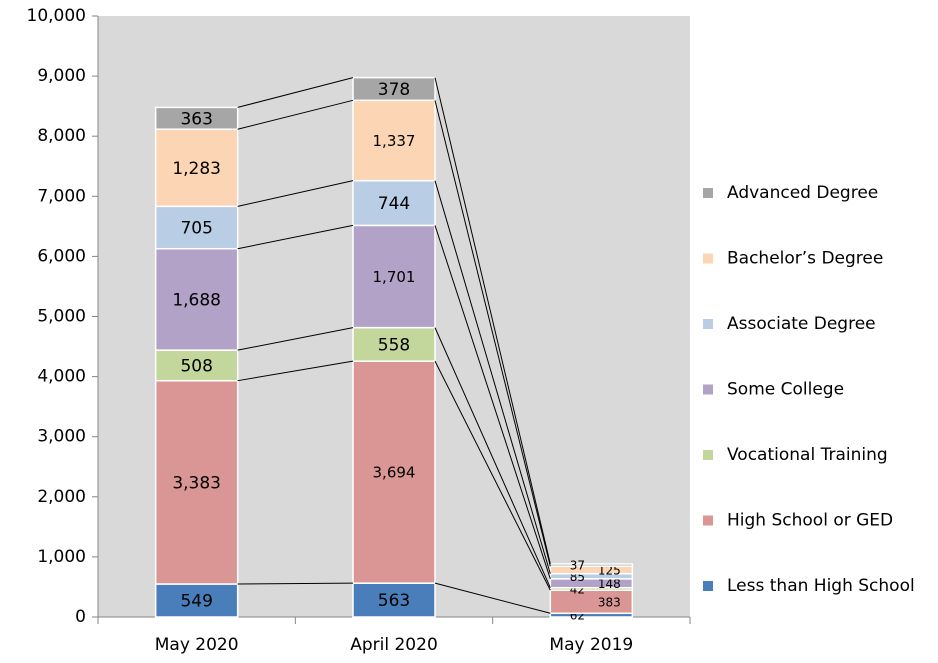 This screenshot has width=938, height=663. I want to click on data-label: 363, so click(196, 119).